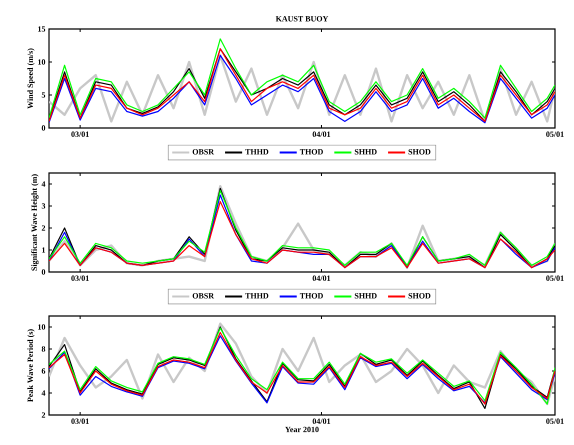 This screenshot has height=445, width=574. Describe the element at coordinates (302, 19) in the screenshot. I see `chart-title: KAUST BUOY` at that location.